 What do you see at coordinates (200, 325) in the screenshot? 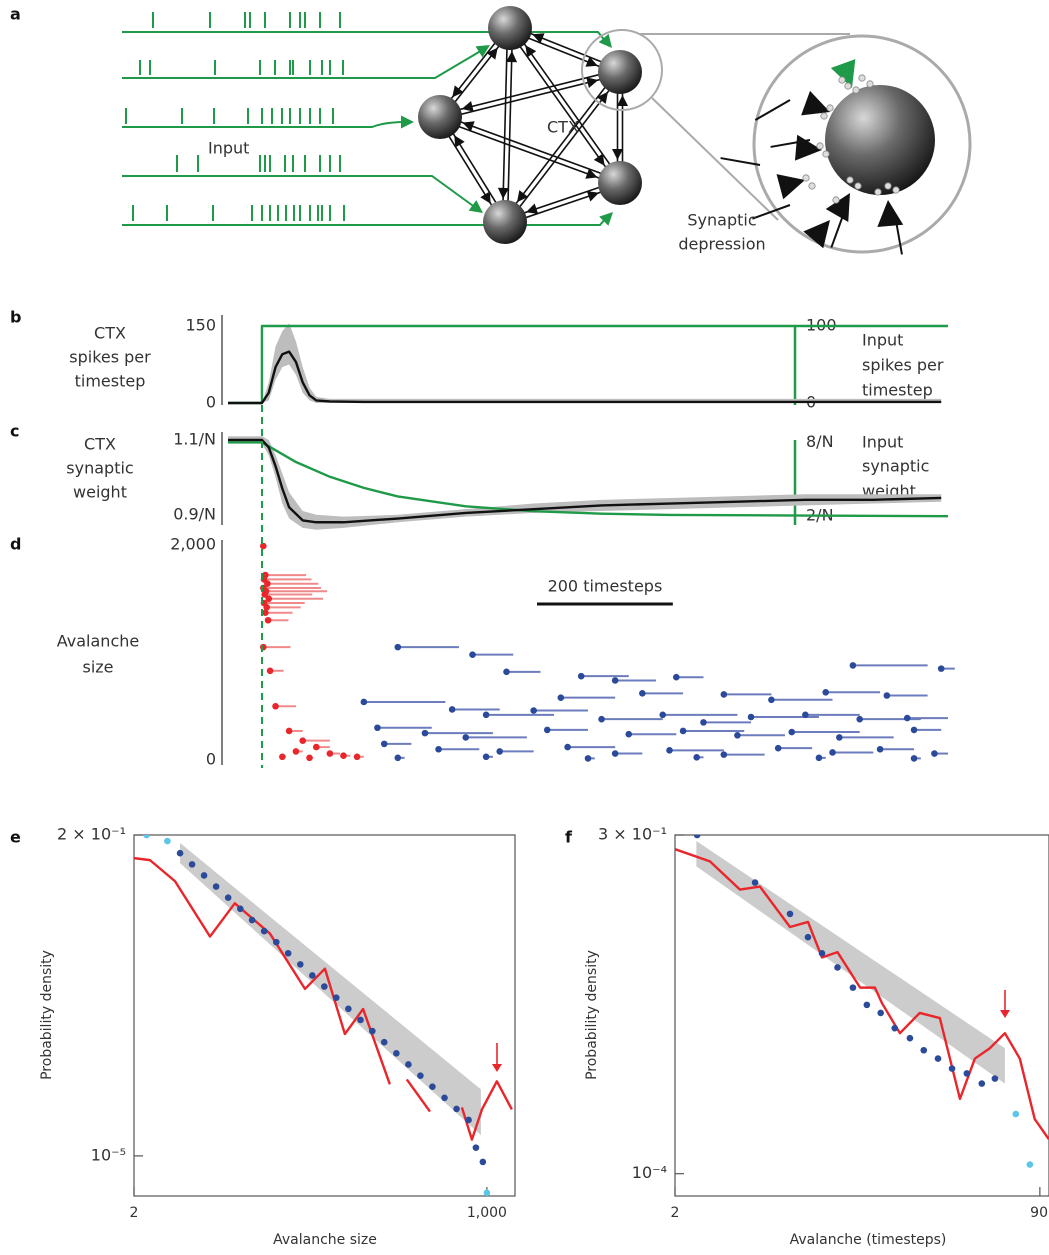
I see `y-tick-label: 150` at bounding box center [200, 325].